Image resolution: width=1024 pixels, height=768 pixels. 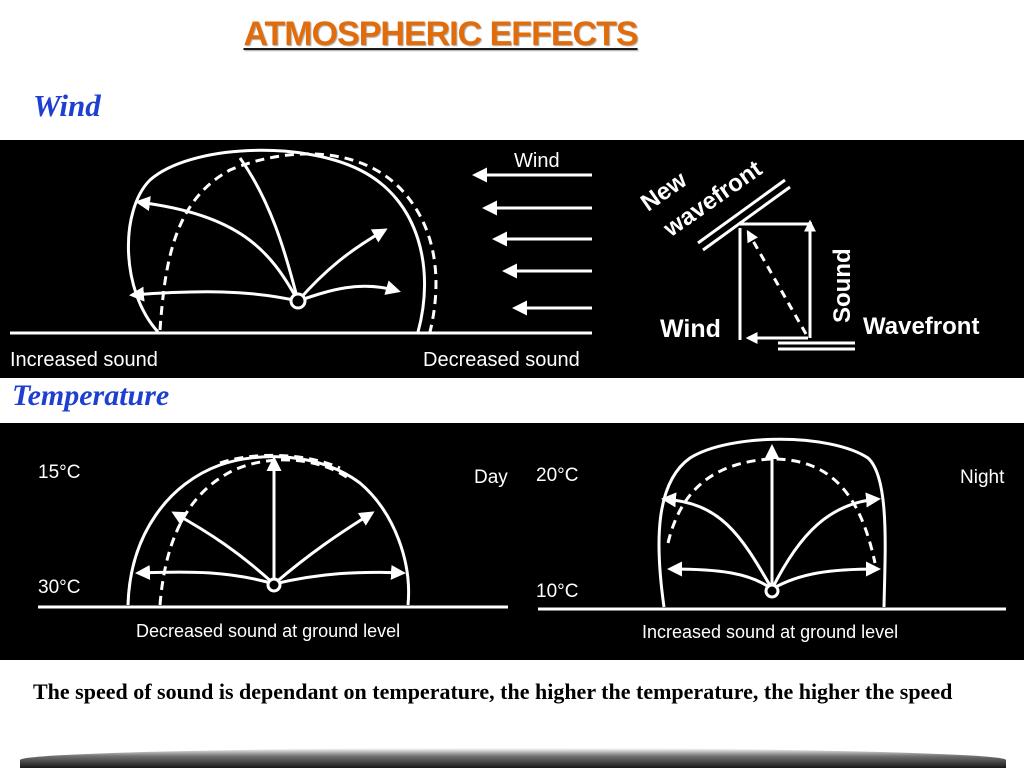 What do you see at coordinates (440, 34) in the screenshot?
I see `page-title: ATMOSPHERIC EFFECTS` at bounding box center [440, 34].